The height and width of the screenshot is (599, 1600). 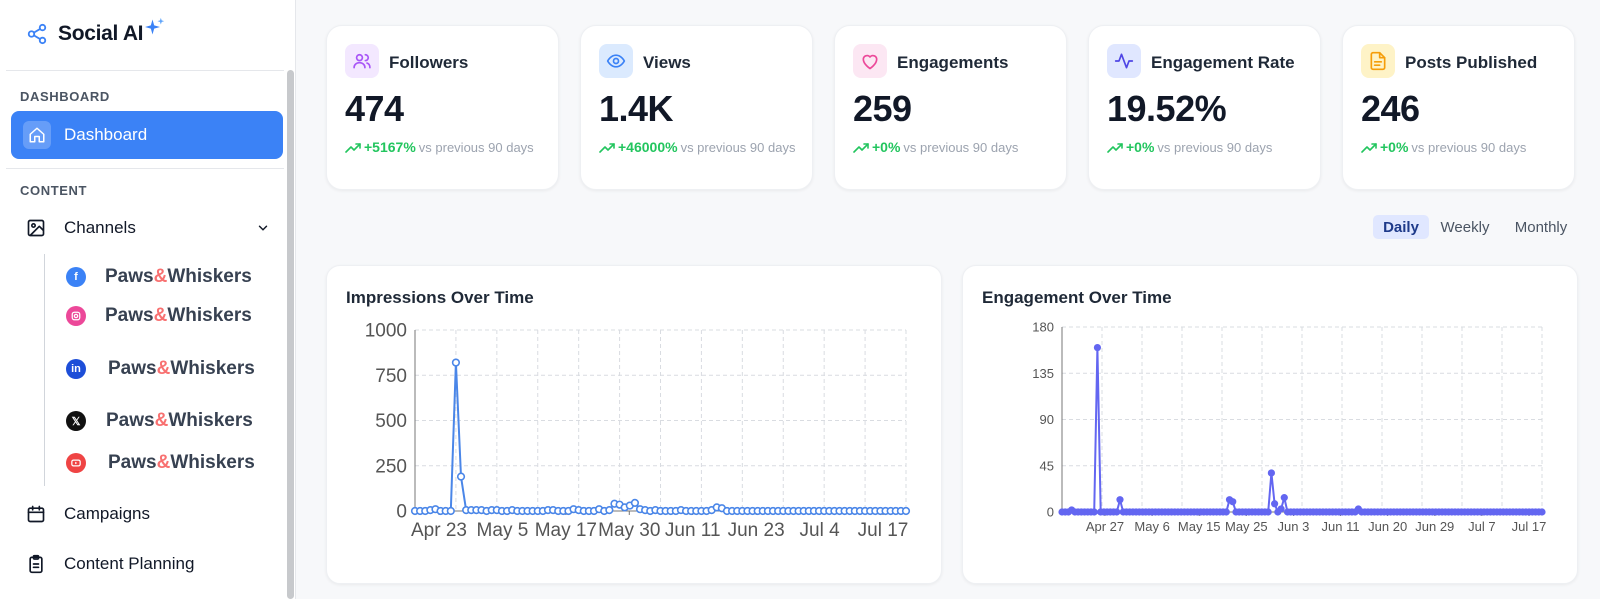 I want to click on brand: Social AI, so click(x=95, y=33).